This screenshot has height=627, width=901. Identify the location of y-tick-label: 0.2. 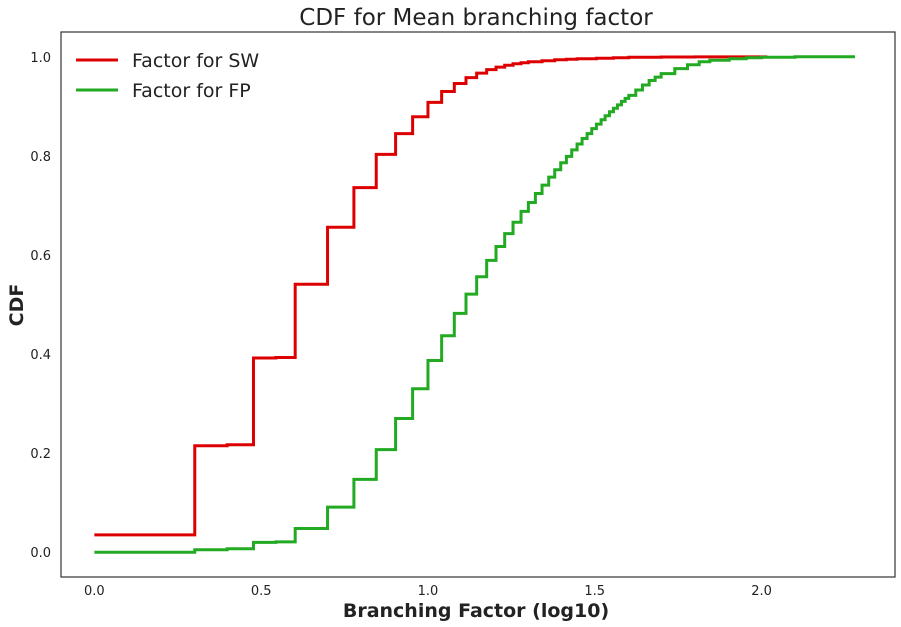
(40, 454).